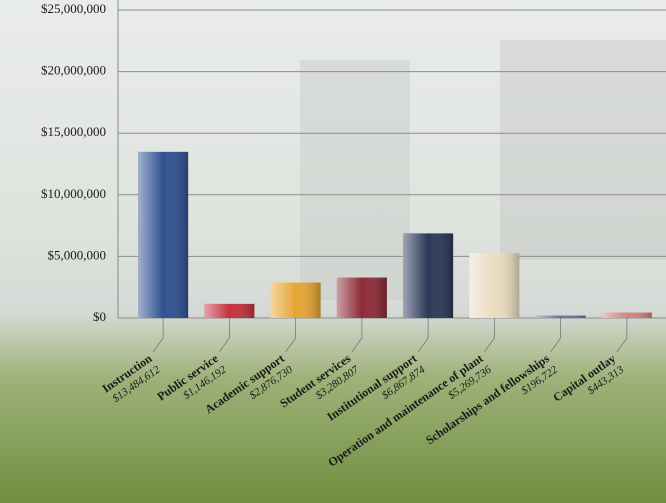 The height and width of the screenshot is (503, 666). What do you see at coordinates (77, 254) in the screenshot?
I see `y-tick-label: $5,000,000` at bounding box center [77, 254].